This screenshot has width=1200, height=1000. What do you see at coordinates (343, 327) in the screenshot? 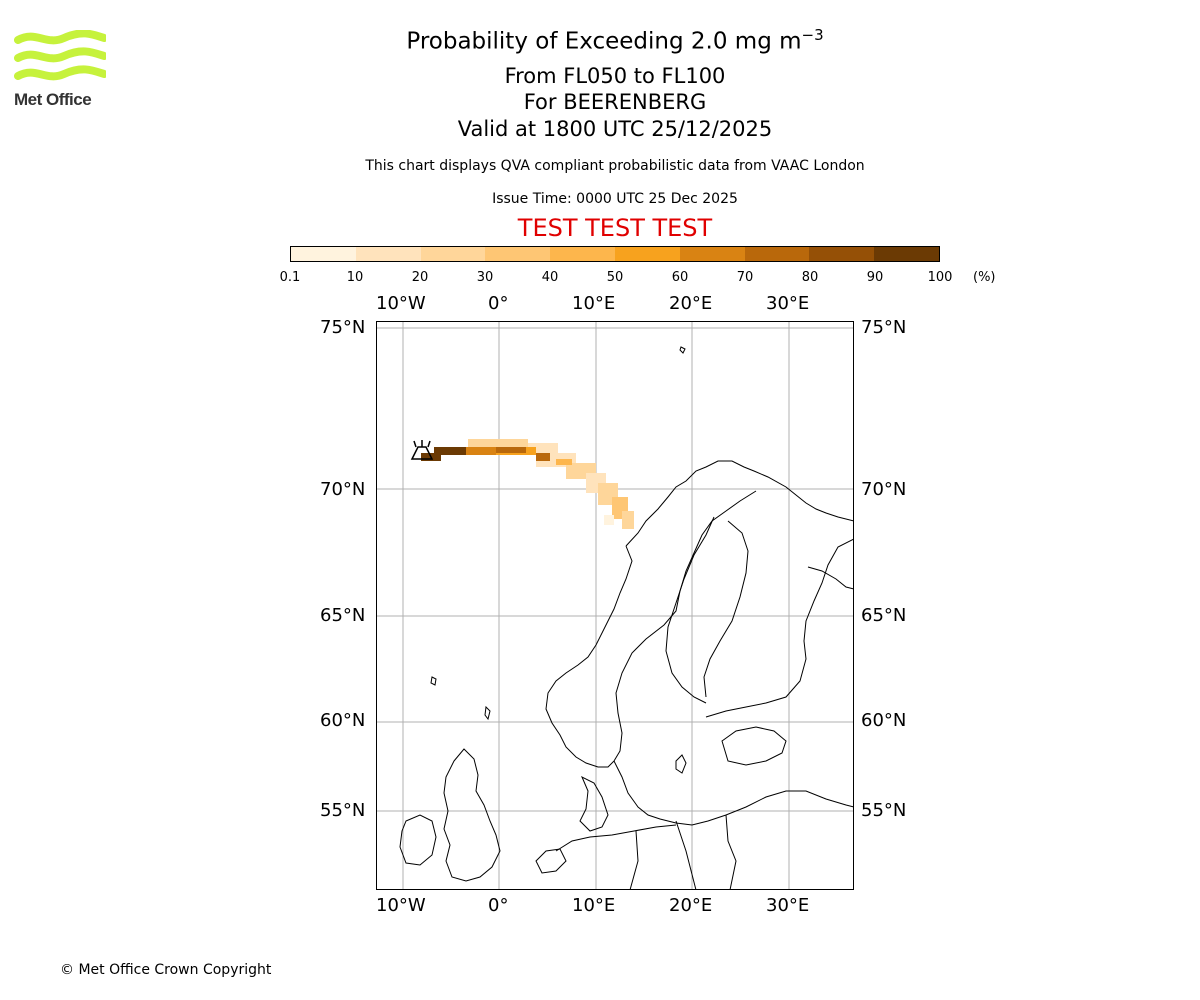
I see `lat-label-left-75n: 75°N` at bounding box center [343, 327].